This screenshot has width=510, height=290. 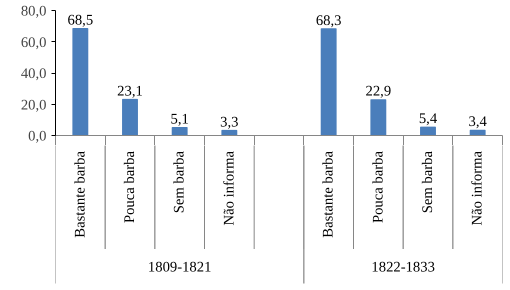 I want to click on data-label: 3,3, so click(x=229, y=122).